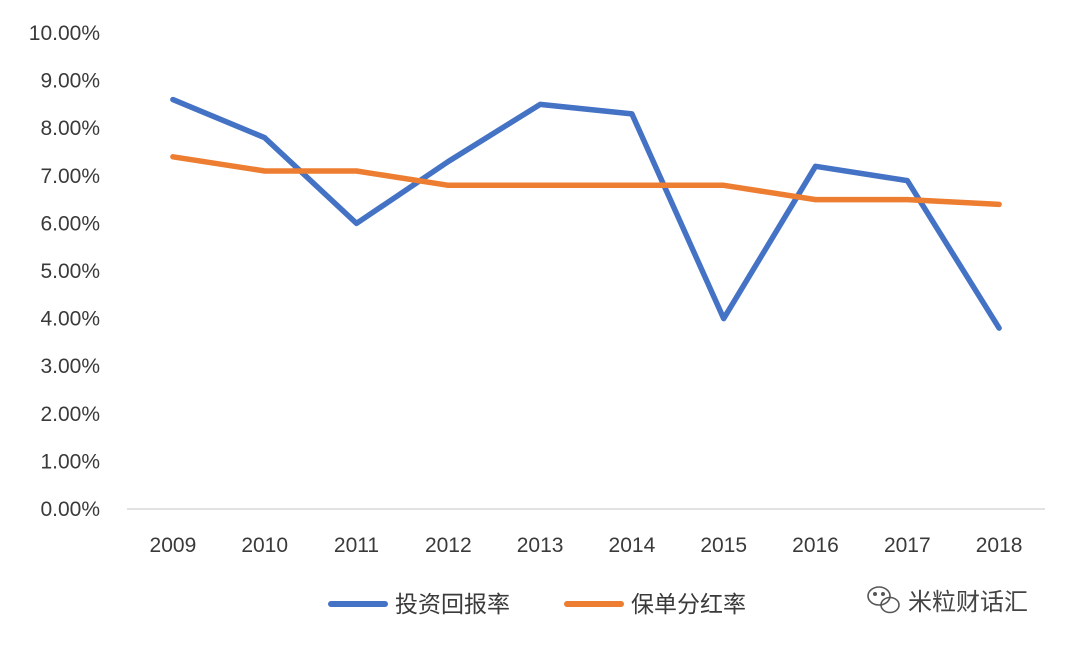 This screenshot has height=647, width=1080. What do you see at coordinates (70, 366) in the screenshot?
I see `y-tick-label: 3.00%` at bounding box center [70, 366].